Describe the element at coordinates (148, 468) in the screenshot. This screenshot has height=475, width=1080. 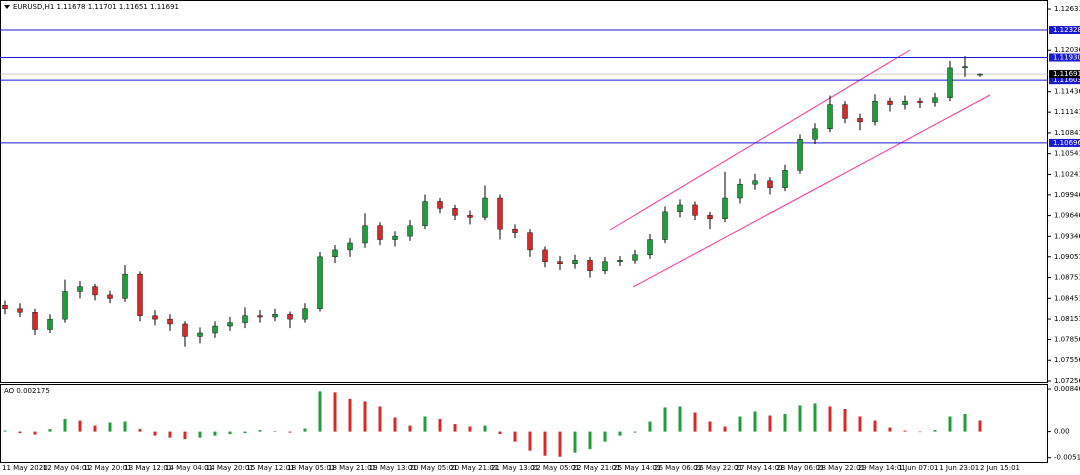
I see `x-tick-label: 13 May 12:01` at that location.